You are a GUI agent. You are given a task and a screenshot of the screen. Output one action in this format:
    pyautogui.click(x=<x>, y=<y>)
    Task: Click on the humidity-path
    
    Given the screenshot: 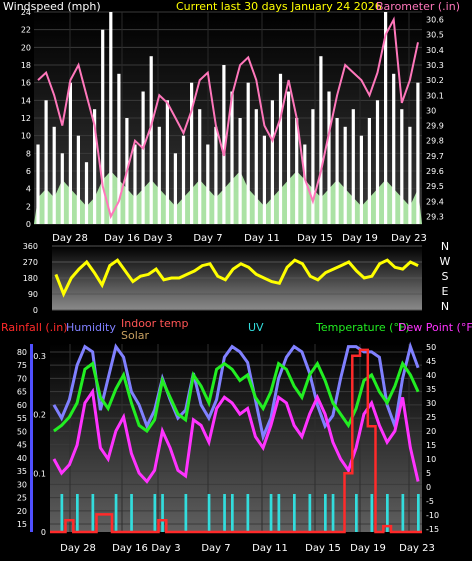 What is the action you would take?
    pyautogui.click(x=236, y=391)
    